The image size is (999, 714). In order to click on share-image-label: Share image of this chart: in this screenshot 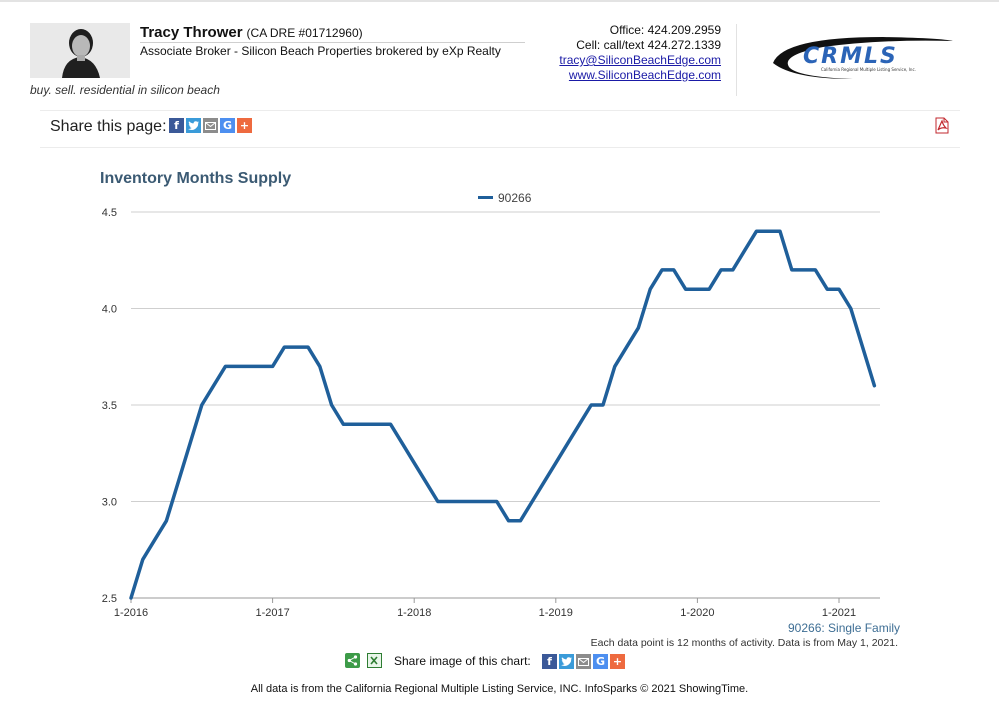, I will do `click(462, 661)`.